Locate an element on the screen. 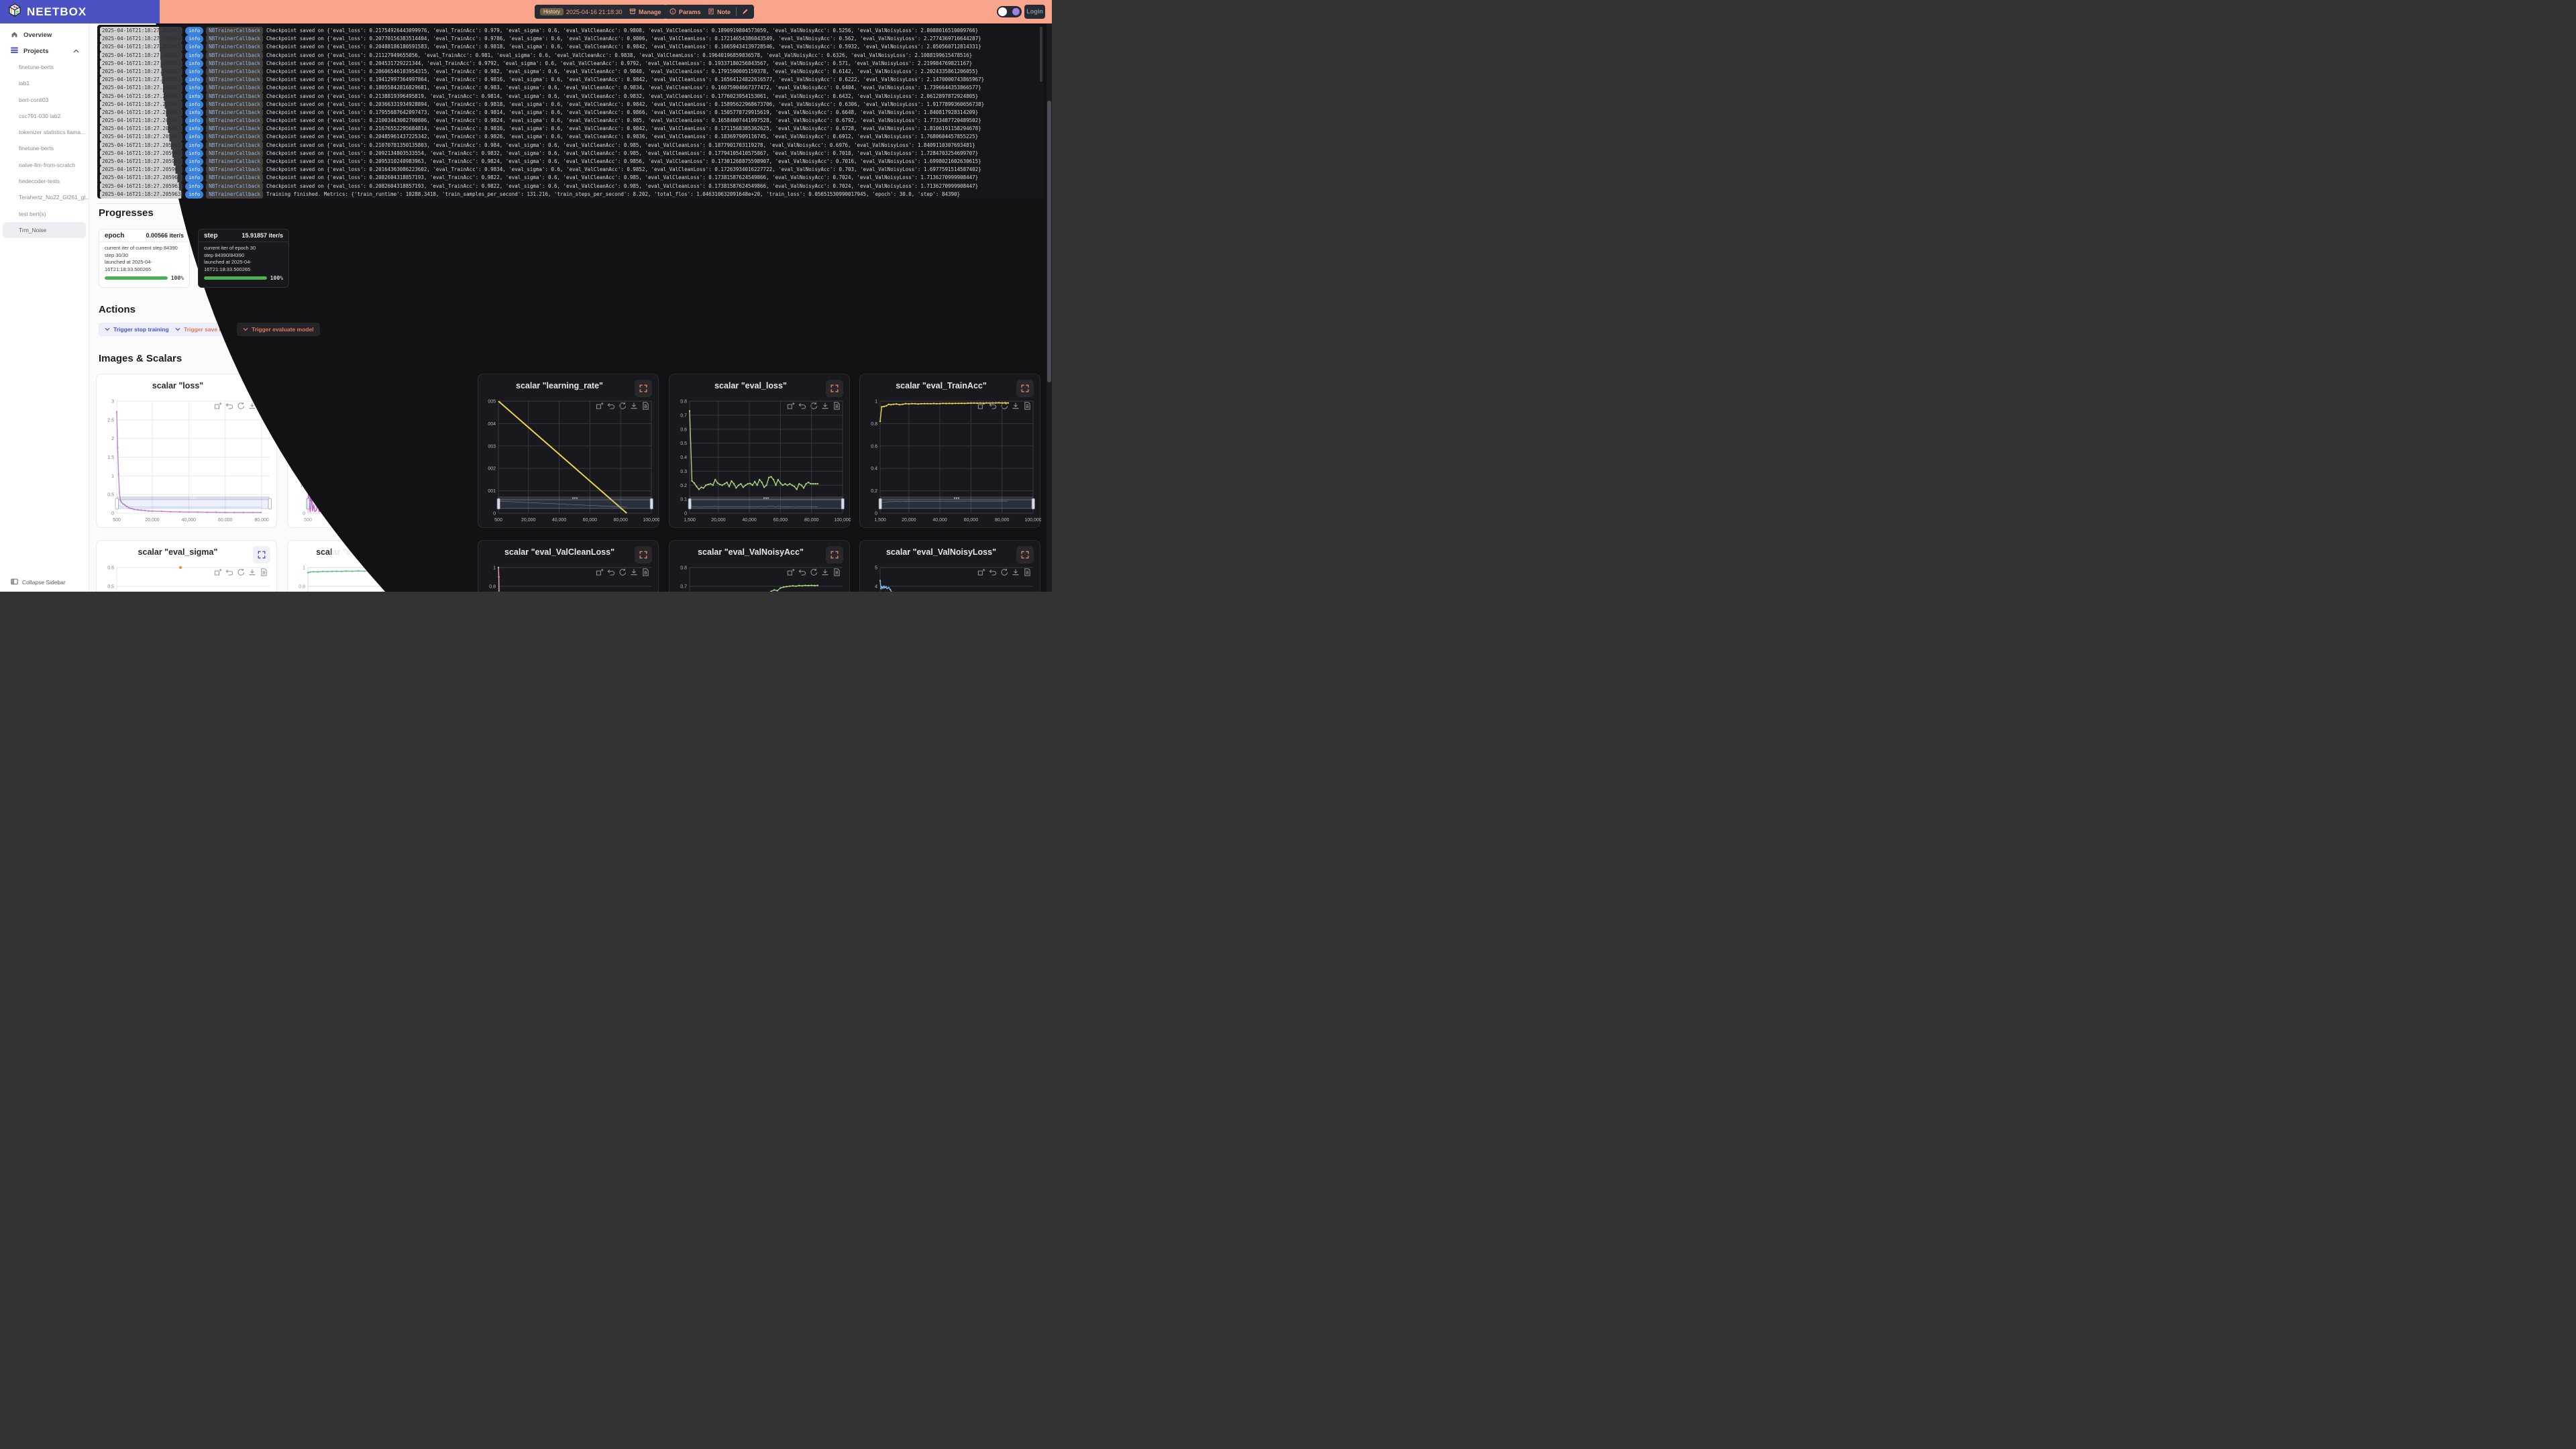 The width and height of the screenshot is (2576, 1449). collapse-sidebar-button: Collapse Sidebar is located at coordinates (44, 582).